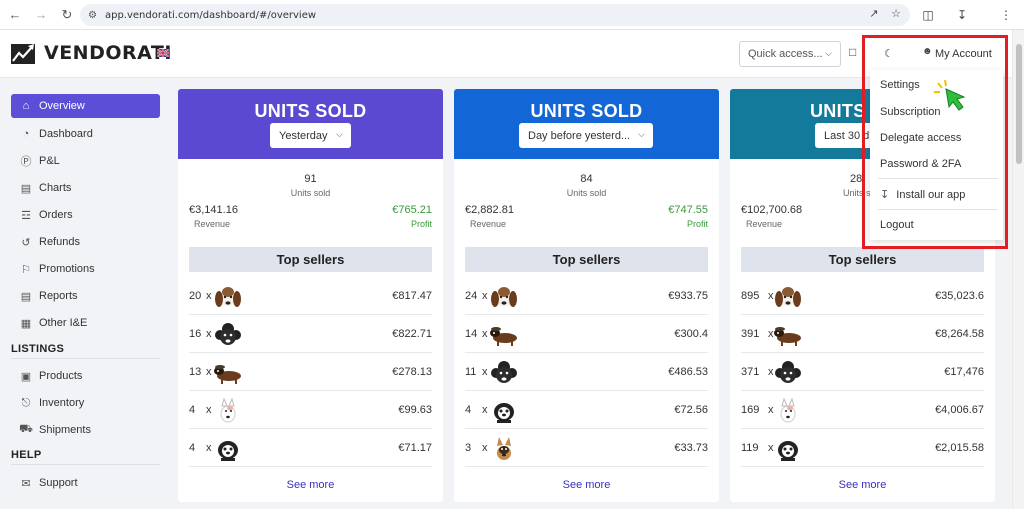  What do you see at coordinates (586, 296) in the screenshot?
I see `top-seller-row: 24 x €933.75` at bounding box center [586, 296].